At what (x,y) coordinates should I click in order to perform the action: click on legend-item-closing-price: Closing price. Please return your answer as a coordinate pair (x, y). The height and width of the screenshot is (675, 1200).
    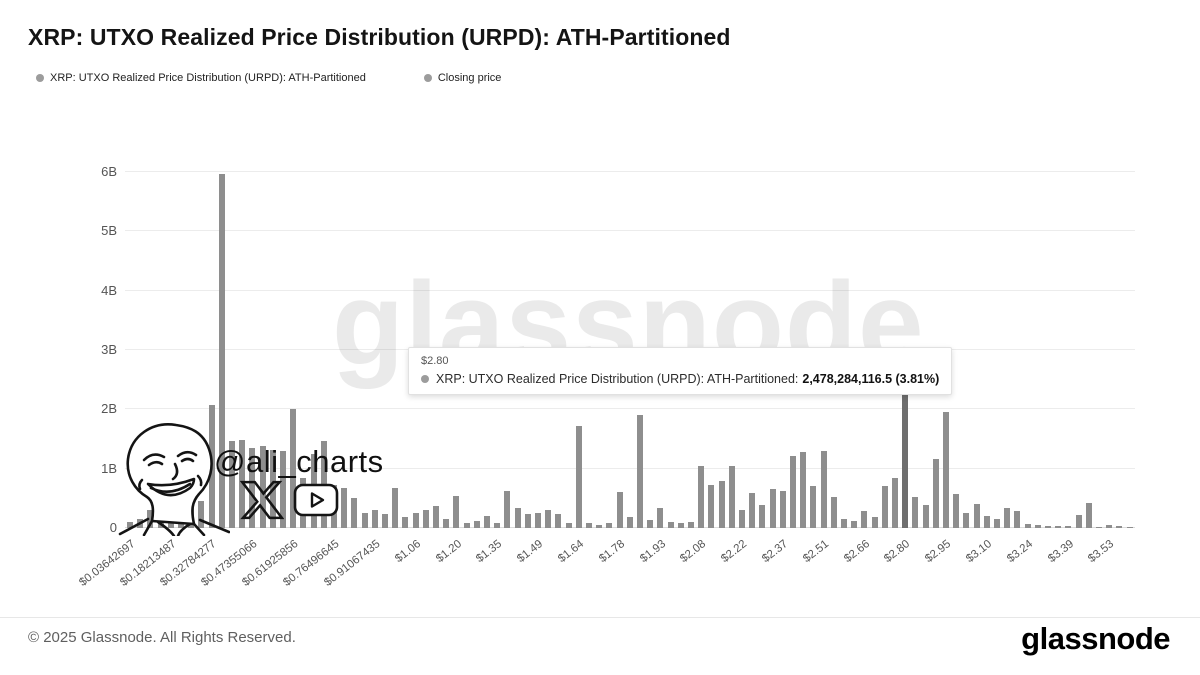
    Looking at the image, I should click on (462, 78).